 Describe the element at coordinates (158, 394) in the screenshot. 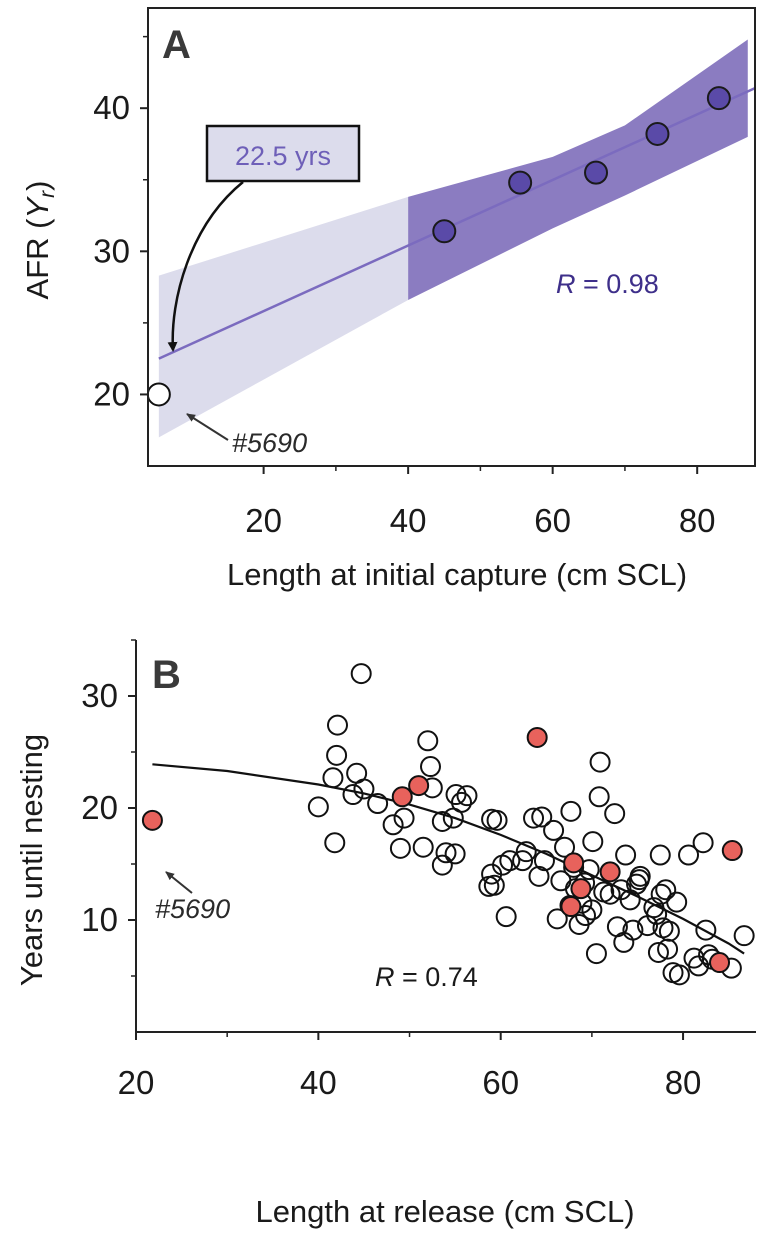

I see `data-point-5690-a` at that location.